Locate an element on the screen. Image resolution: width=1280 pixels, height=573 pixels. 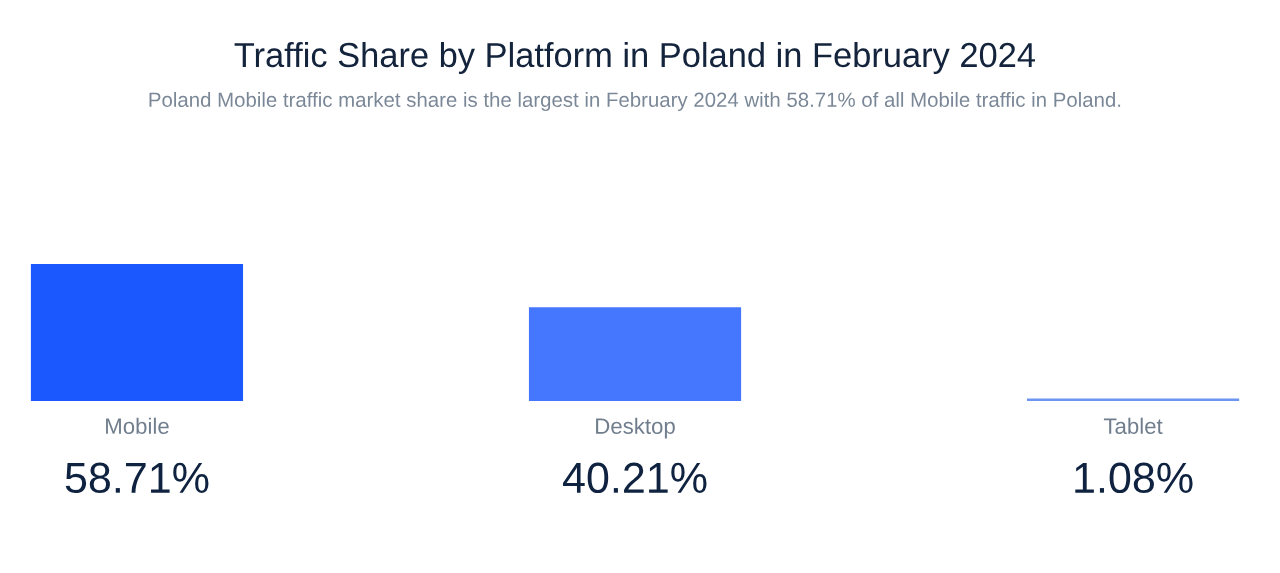
x-tick-label: Mobile is located at coordinates (137, 425).